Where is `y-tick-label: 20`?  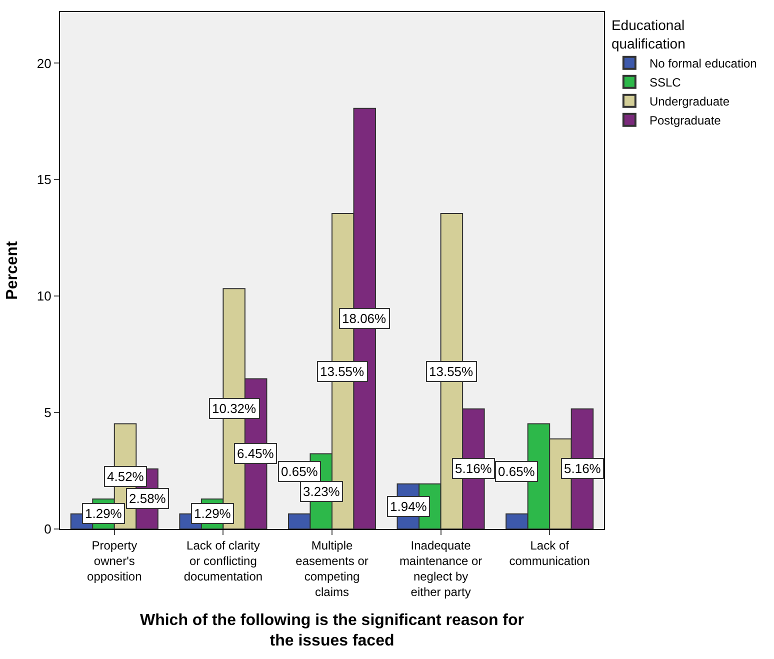 y-tick-label: 20 is located at coordinates (44, 63).